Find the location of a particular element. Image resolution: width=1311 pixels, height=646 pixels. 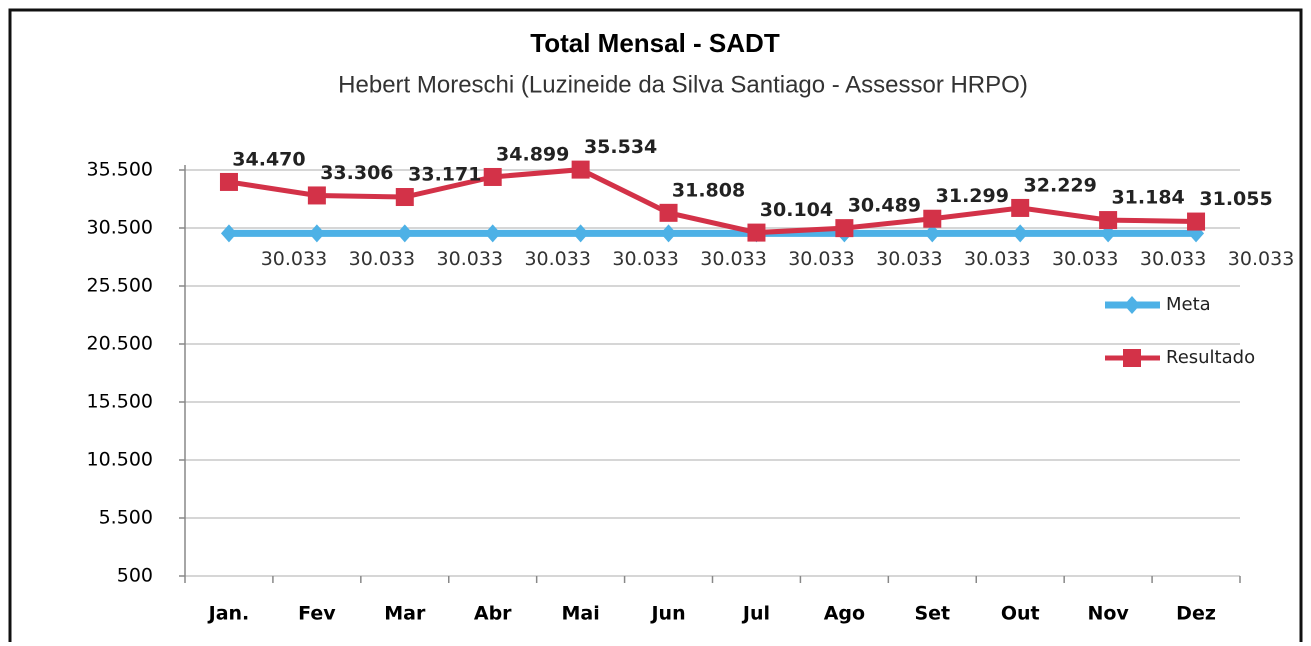

series-line is located at coordinates (712, 201).